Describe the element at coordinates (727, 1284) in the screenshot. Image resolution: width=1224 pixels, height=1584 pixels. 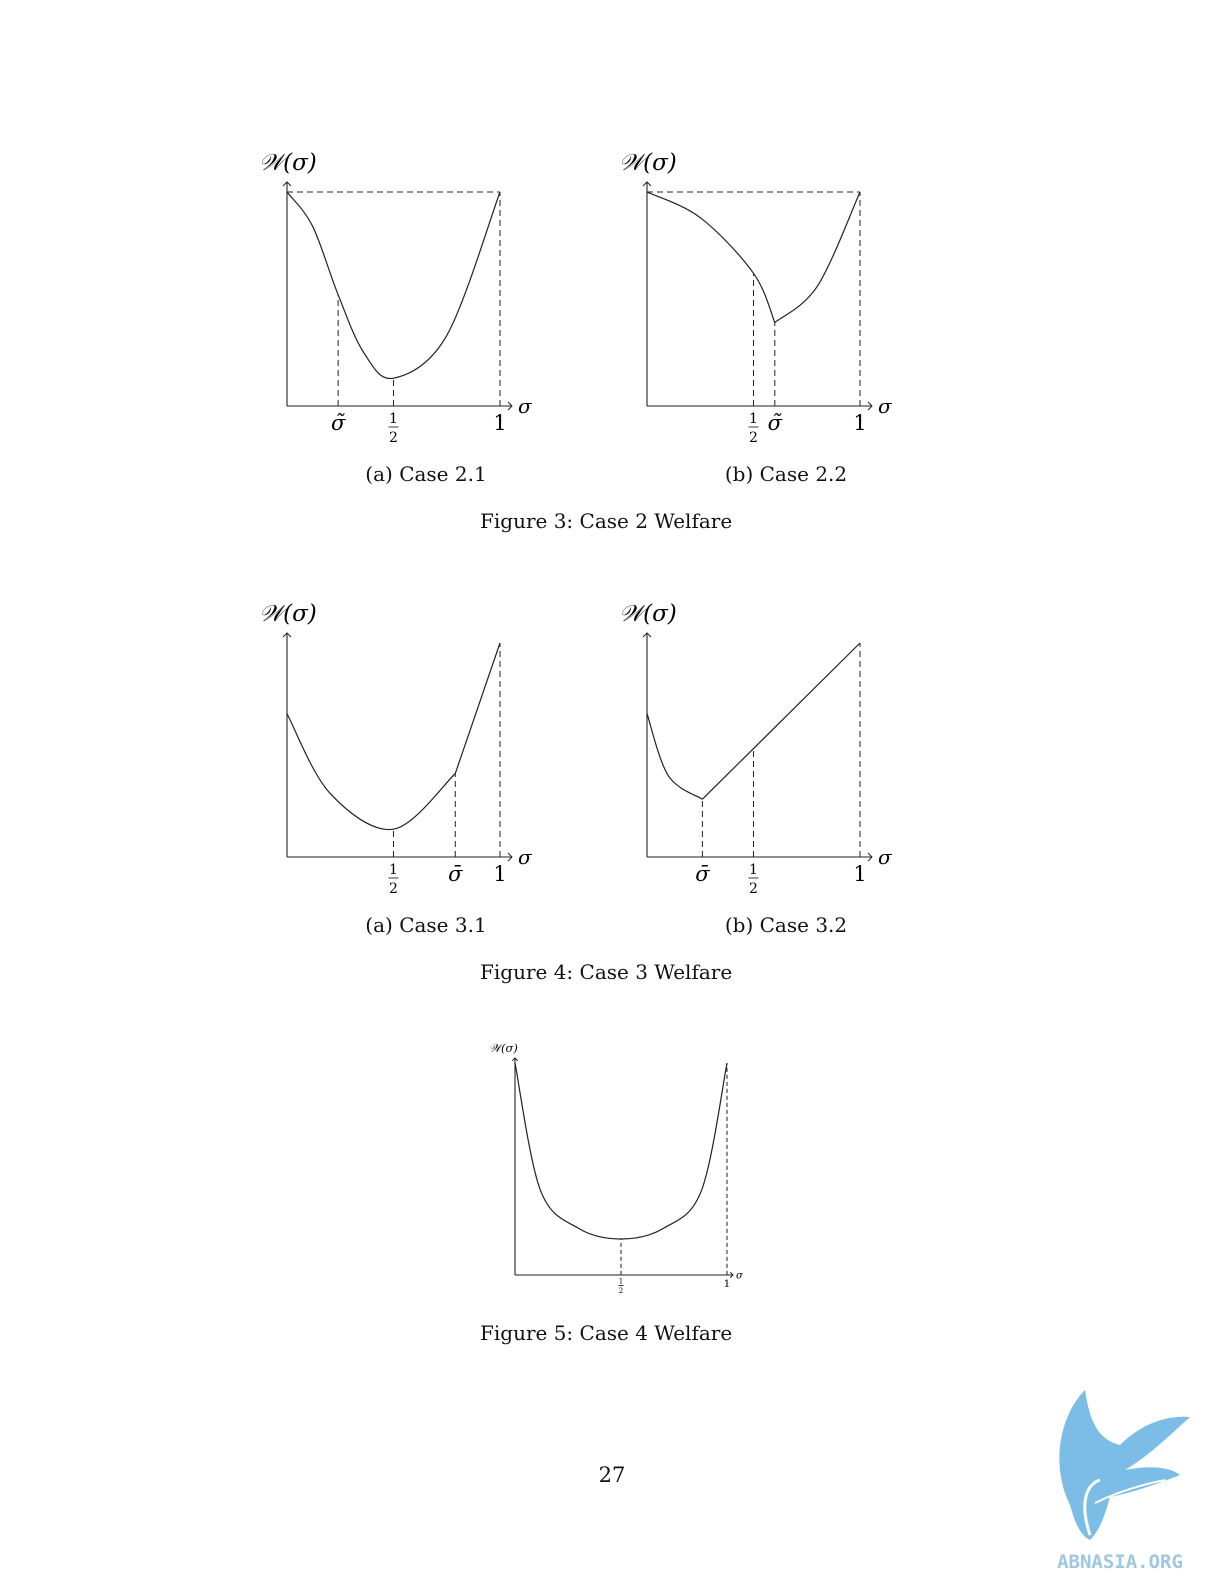
I see `tick-label-2-0-1: 1` at that location.